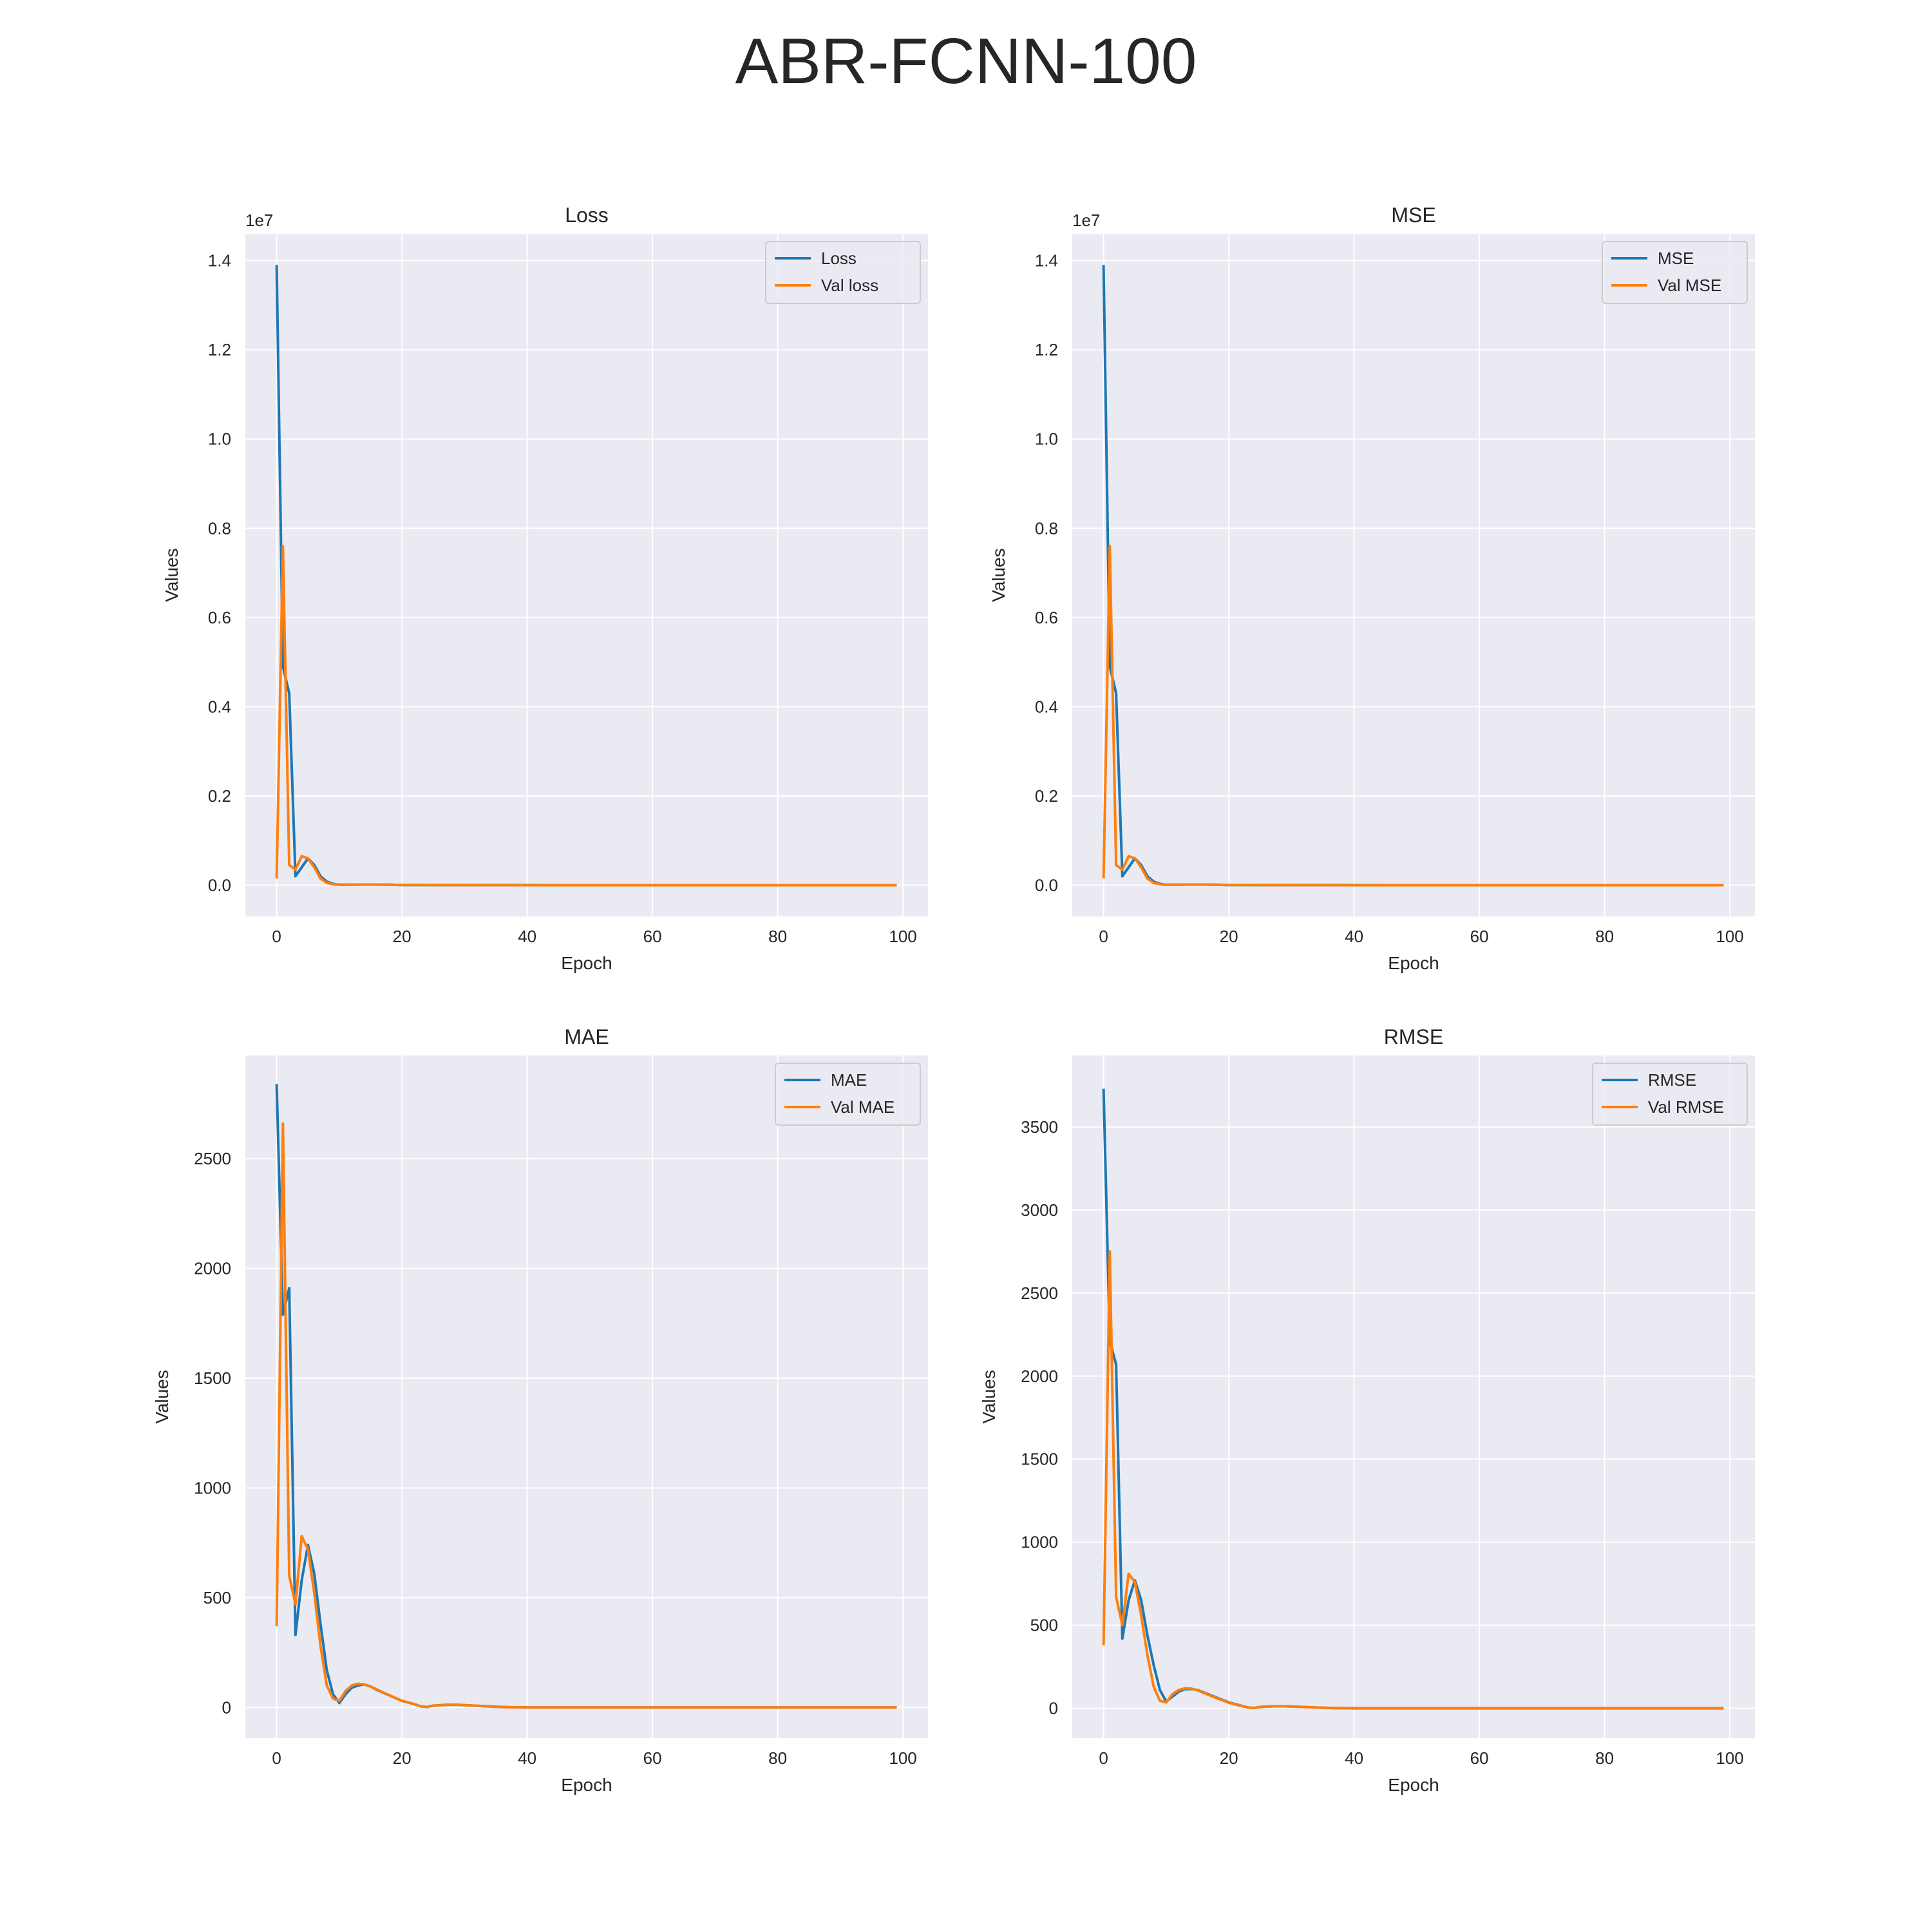 This screenshot has width=1932, height=1932. What do you see at coordinates (587, 215) in the screenshot?
I see `subplot-title: Loss` at bounding box center [587, 215].